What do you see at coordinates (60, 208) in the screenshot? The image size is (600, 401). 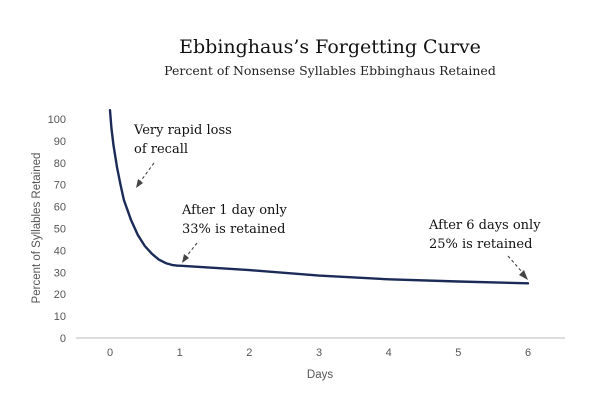 I see `y-tick-label: 60` at bounding box center [60, 208].